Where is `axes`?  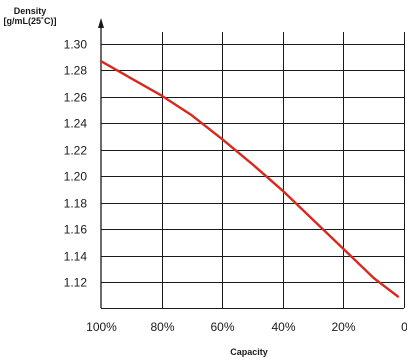 axes is located at coordinates (101, 163).